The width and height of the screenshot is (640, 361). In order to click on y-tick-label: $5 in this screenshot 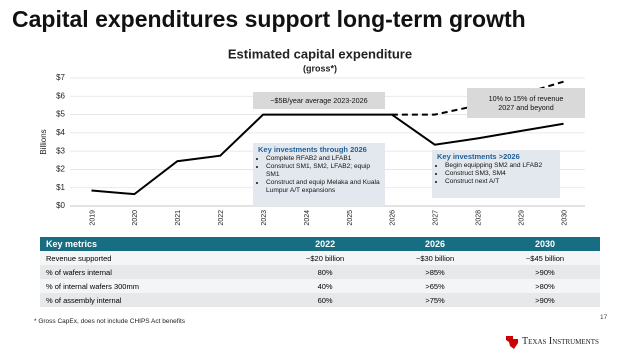, I will do `click(60, 114)`.